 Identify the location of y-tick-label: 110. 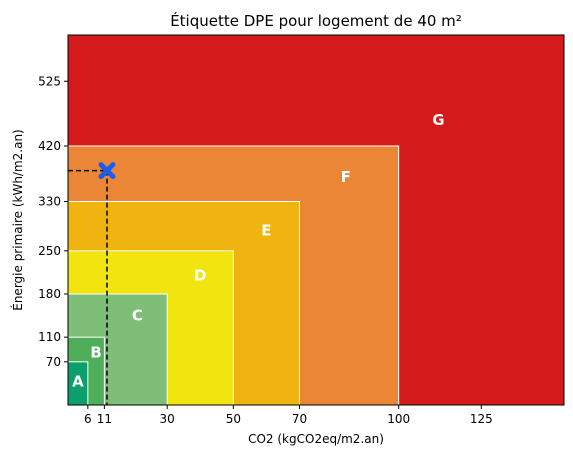
(49, 337).